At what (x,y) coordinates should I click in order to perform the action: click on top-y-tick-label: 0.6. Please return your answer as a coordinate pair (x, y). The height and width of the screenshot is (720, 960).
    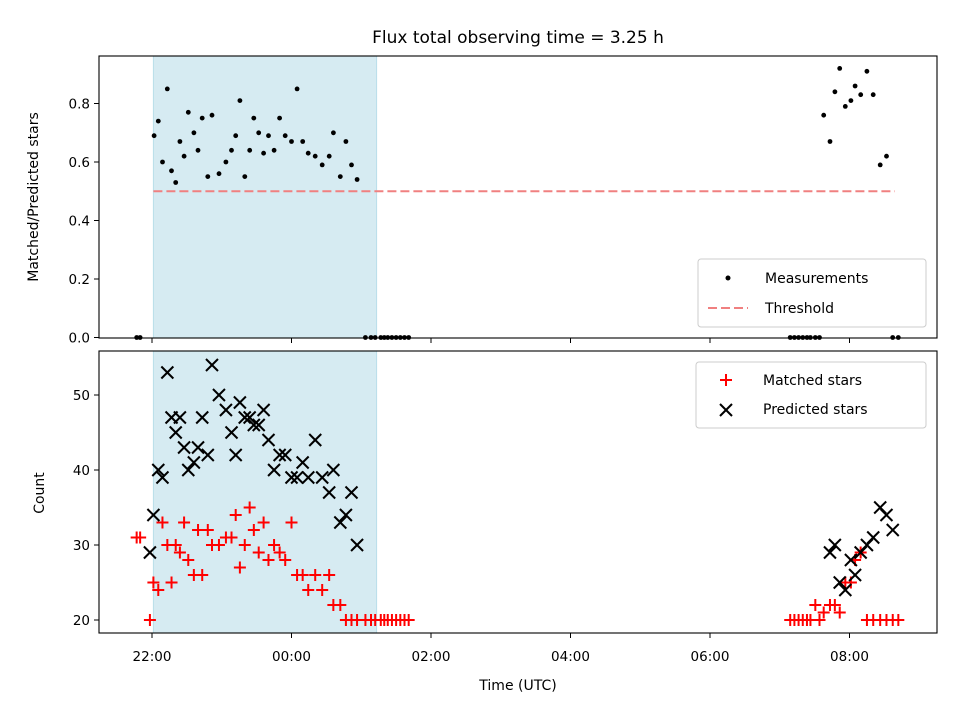
    Looking at the image, I should click on (79, 163).